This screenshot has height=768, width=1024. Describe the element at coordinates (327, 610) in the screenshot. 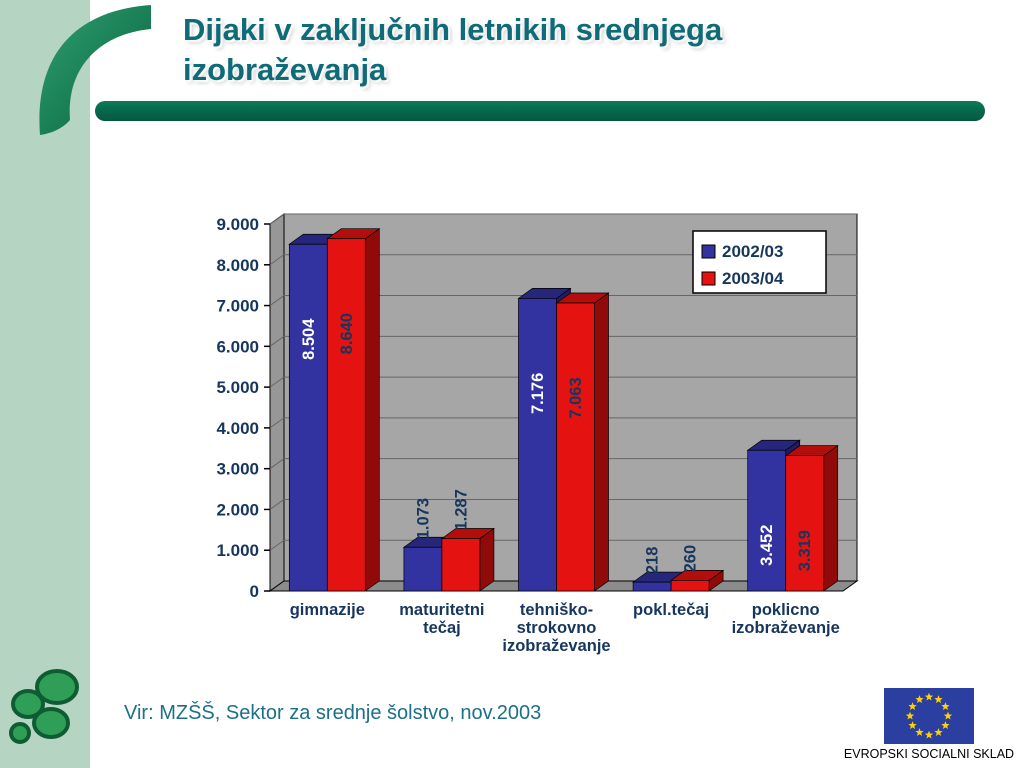

I see `category-label: gimnazije` at that location.